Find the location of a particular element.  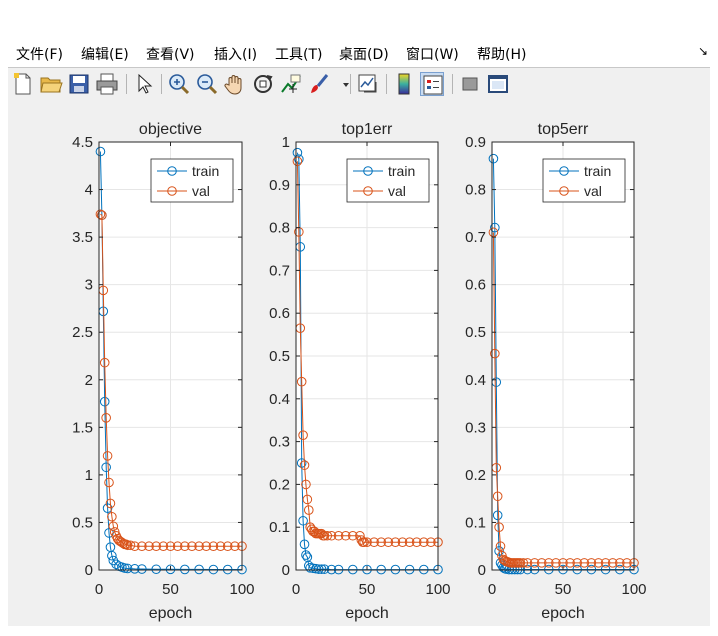

hide-plot-tools-icon is located at coordinates (470, 84).